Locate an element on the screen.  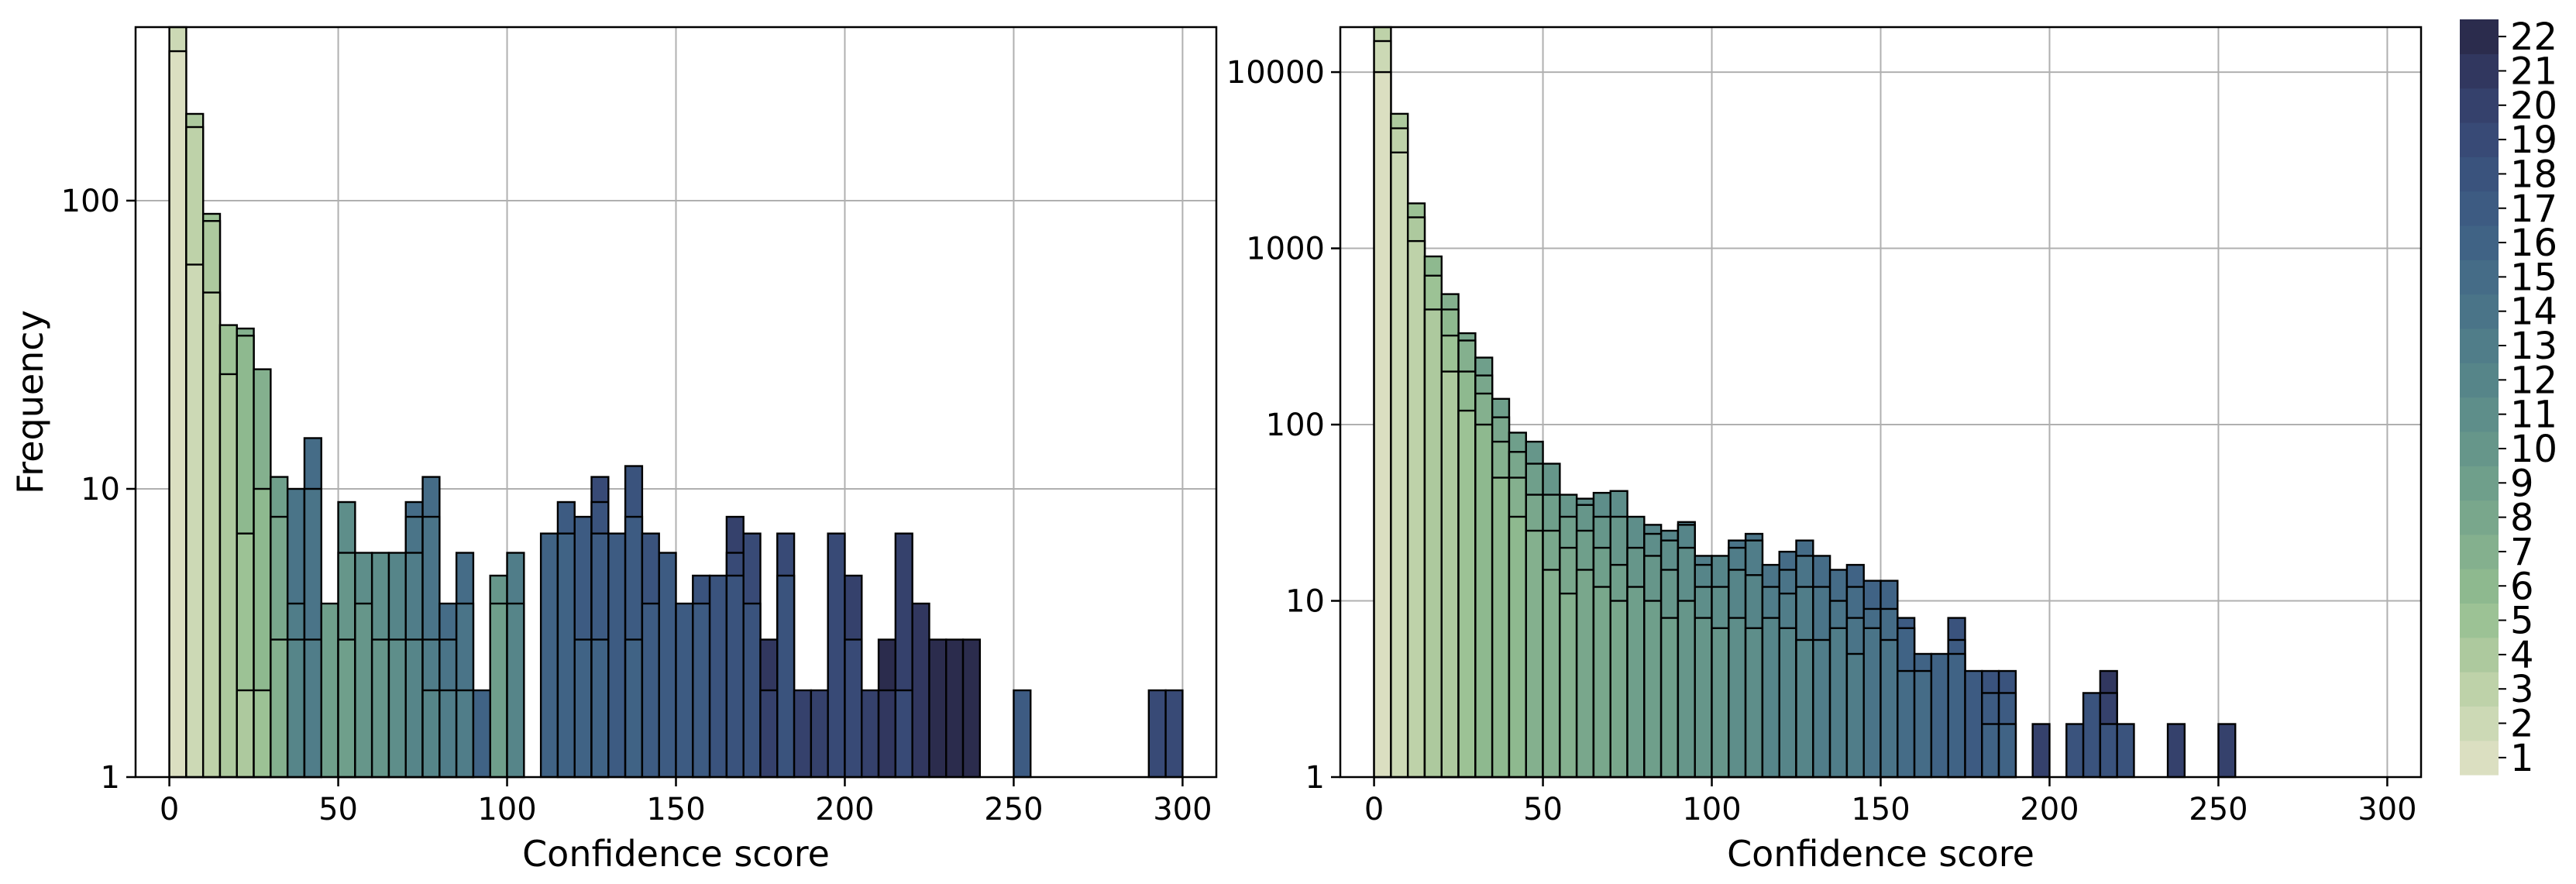
colorbar-label: 3 is located at coordinates (2522, 689).